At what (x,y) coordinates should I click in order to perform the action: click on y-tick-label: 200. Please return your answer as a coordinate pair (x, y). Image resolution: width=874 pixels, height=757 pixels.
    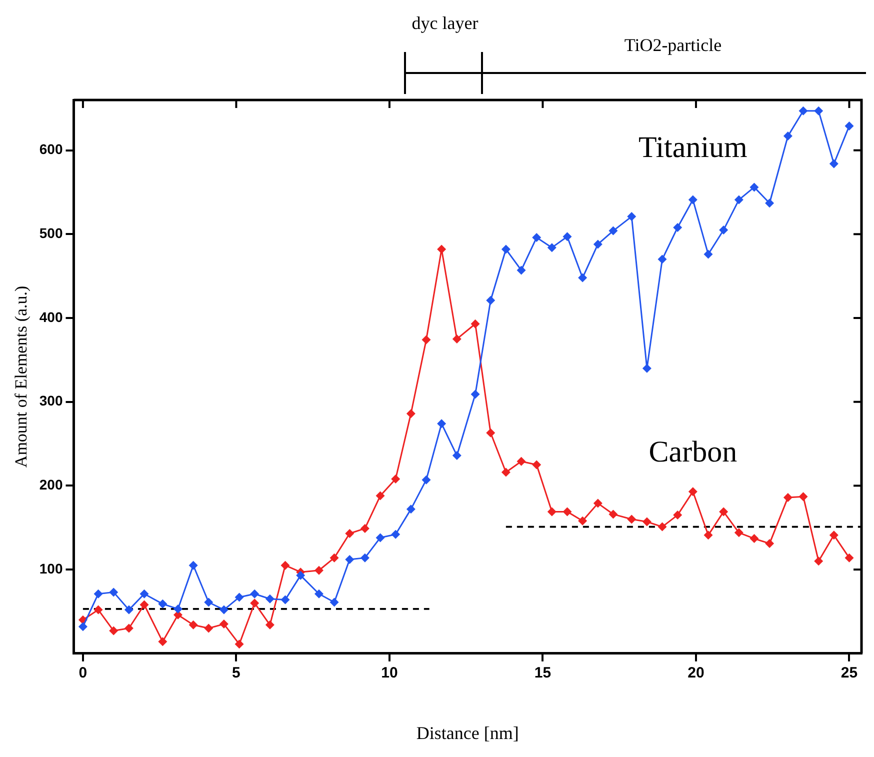
    Looking at the image, I should click on (51, 484).